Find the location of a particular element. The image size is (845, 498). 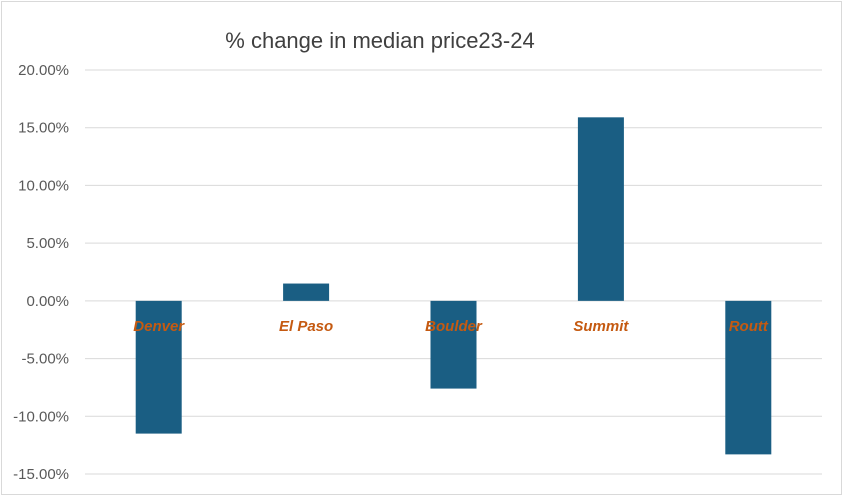

y-tick-label: 5.00% is located at coordinates (47, 243).